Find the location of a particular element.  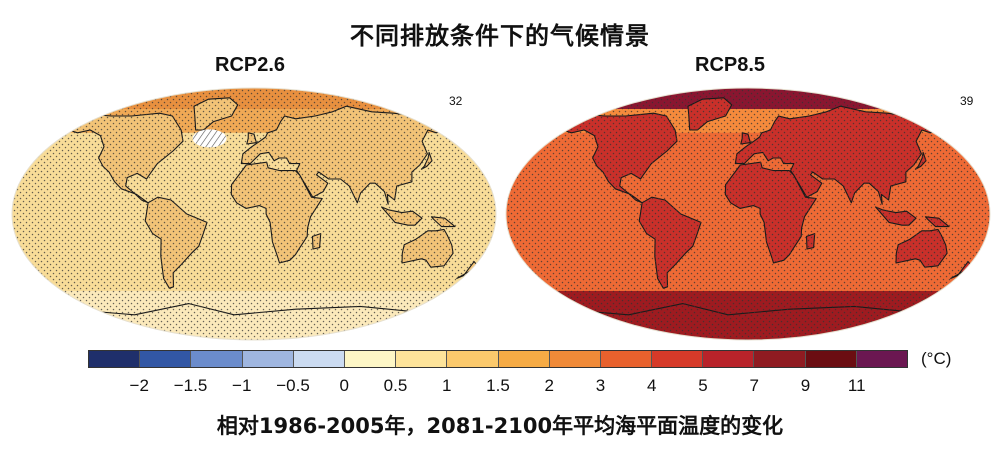

colorbar-tick-label: 9 is located at coordinates (805, 385).